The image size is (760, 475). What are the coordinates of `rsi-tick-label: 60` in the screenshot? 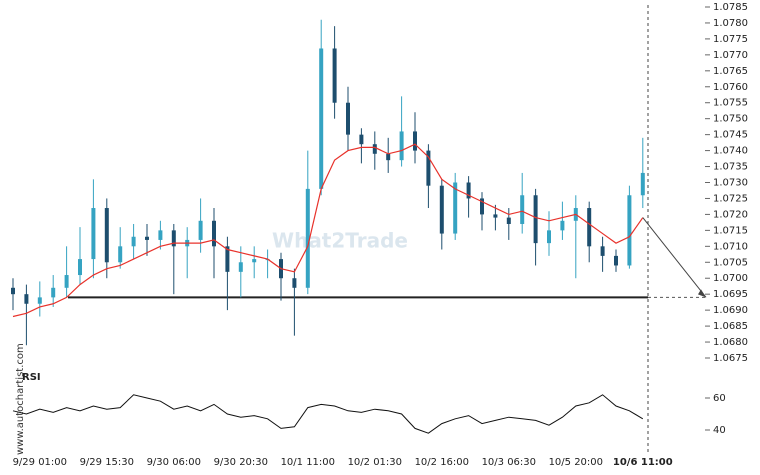 It's located at (719, 398).